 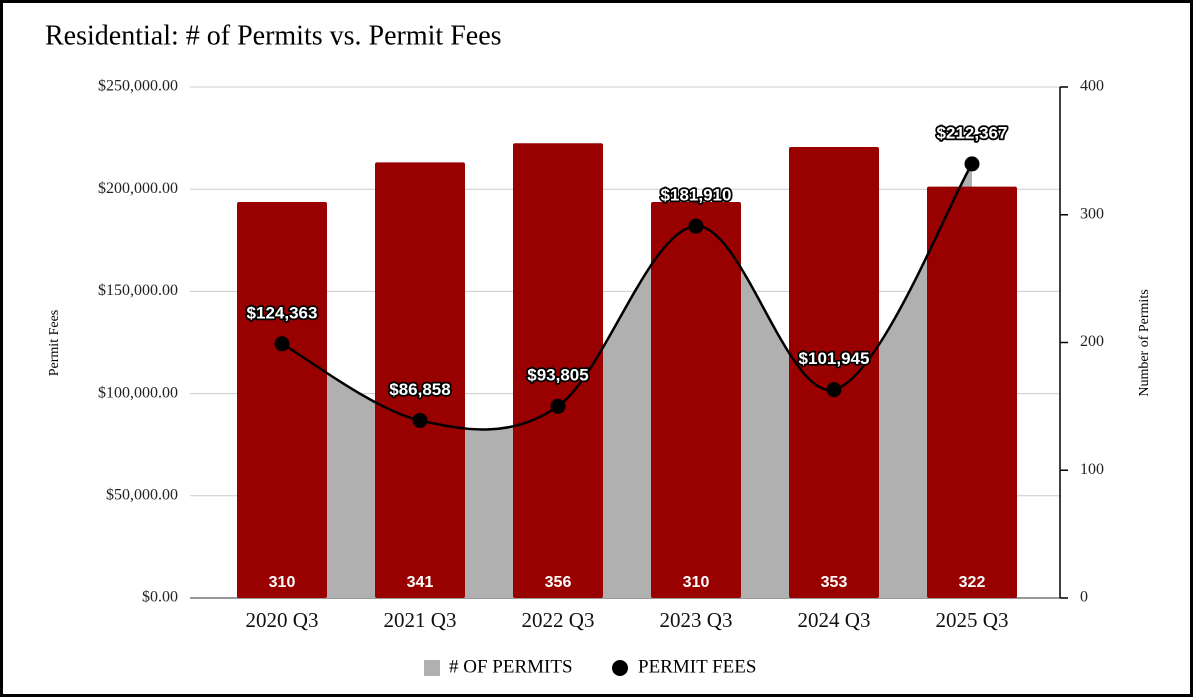 What do you see at coordinates (697, 666) in the screenshot?
I see `legend-label: PERMIT FEES` at bounding box center [697, 666].